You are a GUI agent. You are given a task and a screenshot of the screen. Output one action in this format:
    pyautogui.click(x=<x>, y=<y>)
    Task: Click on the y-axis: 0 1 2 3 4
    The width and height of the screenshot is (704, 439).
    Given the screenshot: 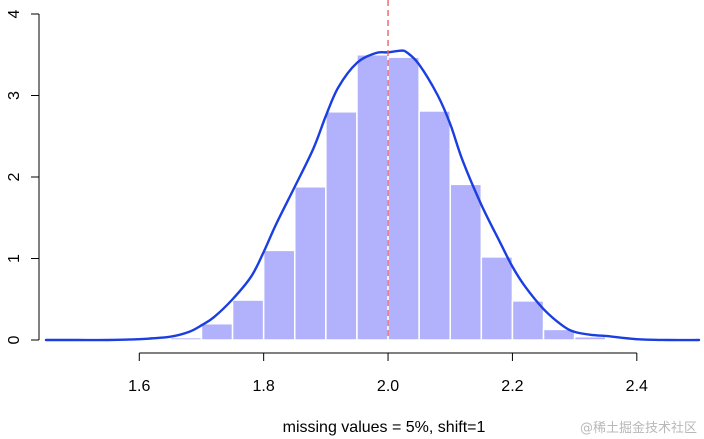 What is the action you would take?
    pyautogui.click(x=23, y=176)
    